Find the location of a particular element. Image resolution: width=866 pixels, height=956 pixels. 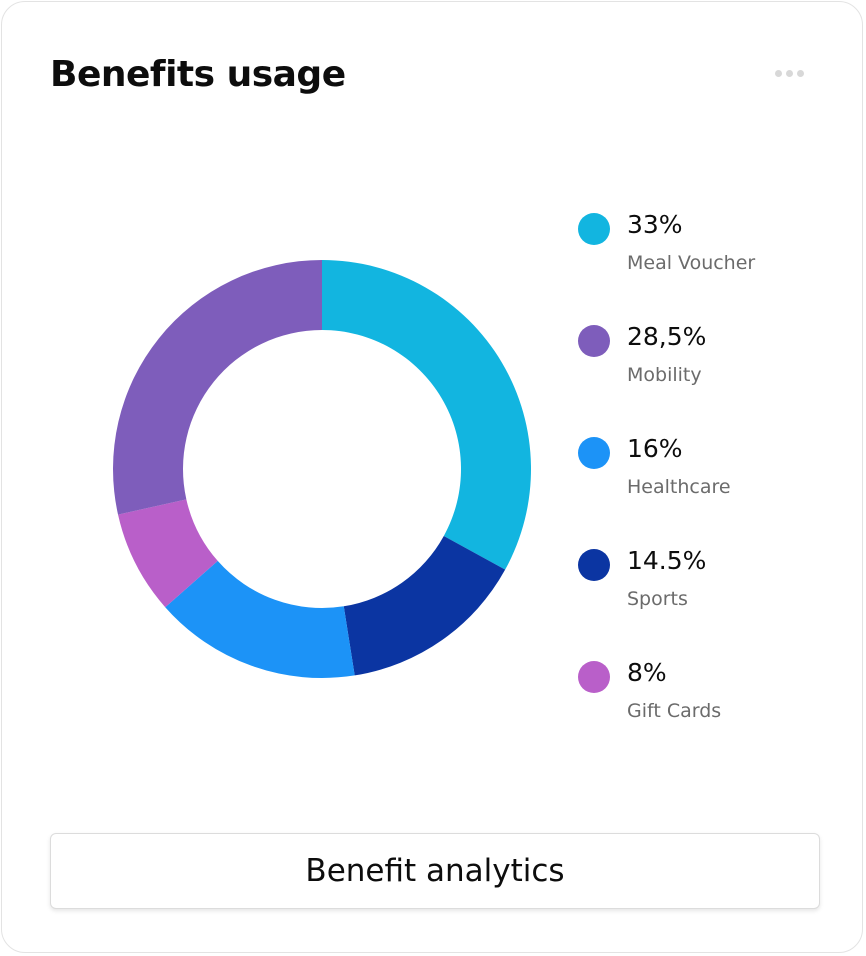

legend-value: 16% is located at coordinates (655, 448).